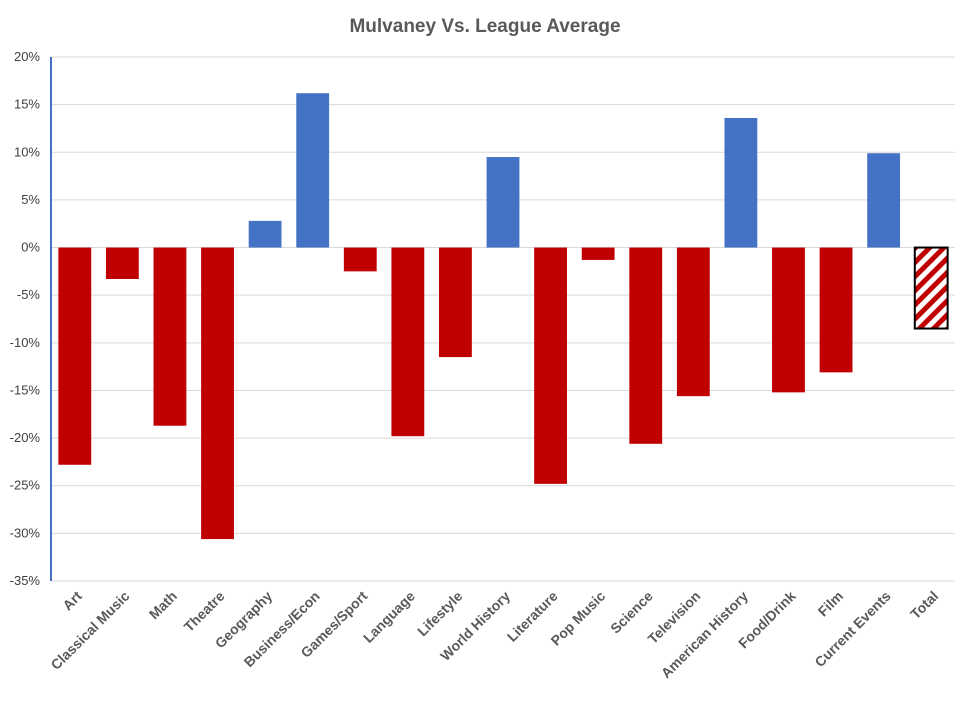  I want to click on y-tick-label: -20%, so click(25, 437).